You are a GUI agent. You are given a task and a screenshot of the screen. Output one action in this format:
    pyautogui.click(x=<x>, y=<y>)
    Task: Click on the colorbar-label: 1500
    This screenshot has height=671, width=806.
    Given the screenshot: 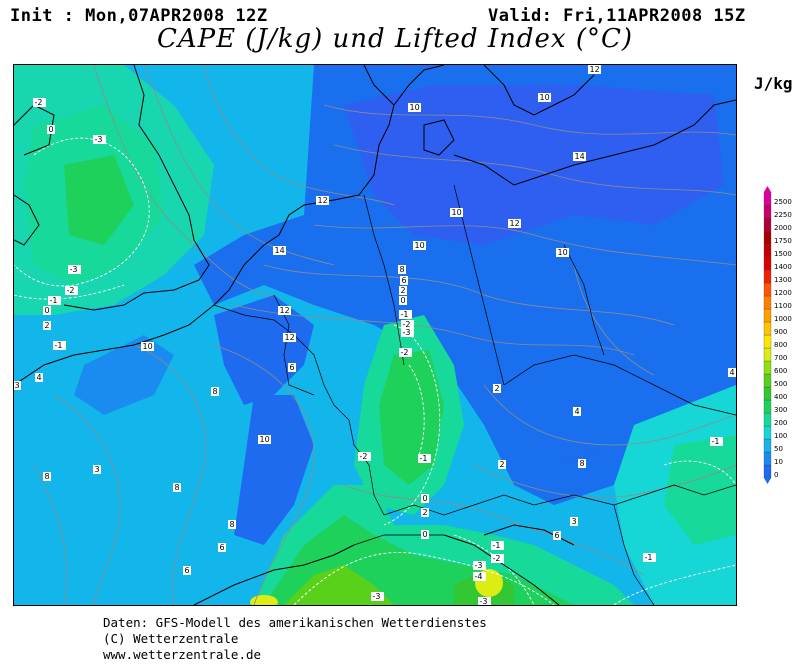 What is the action you would take?
    pyautogui.click(x=783, y=254)
    